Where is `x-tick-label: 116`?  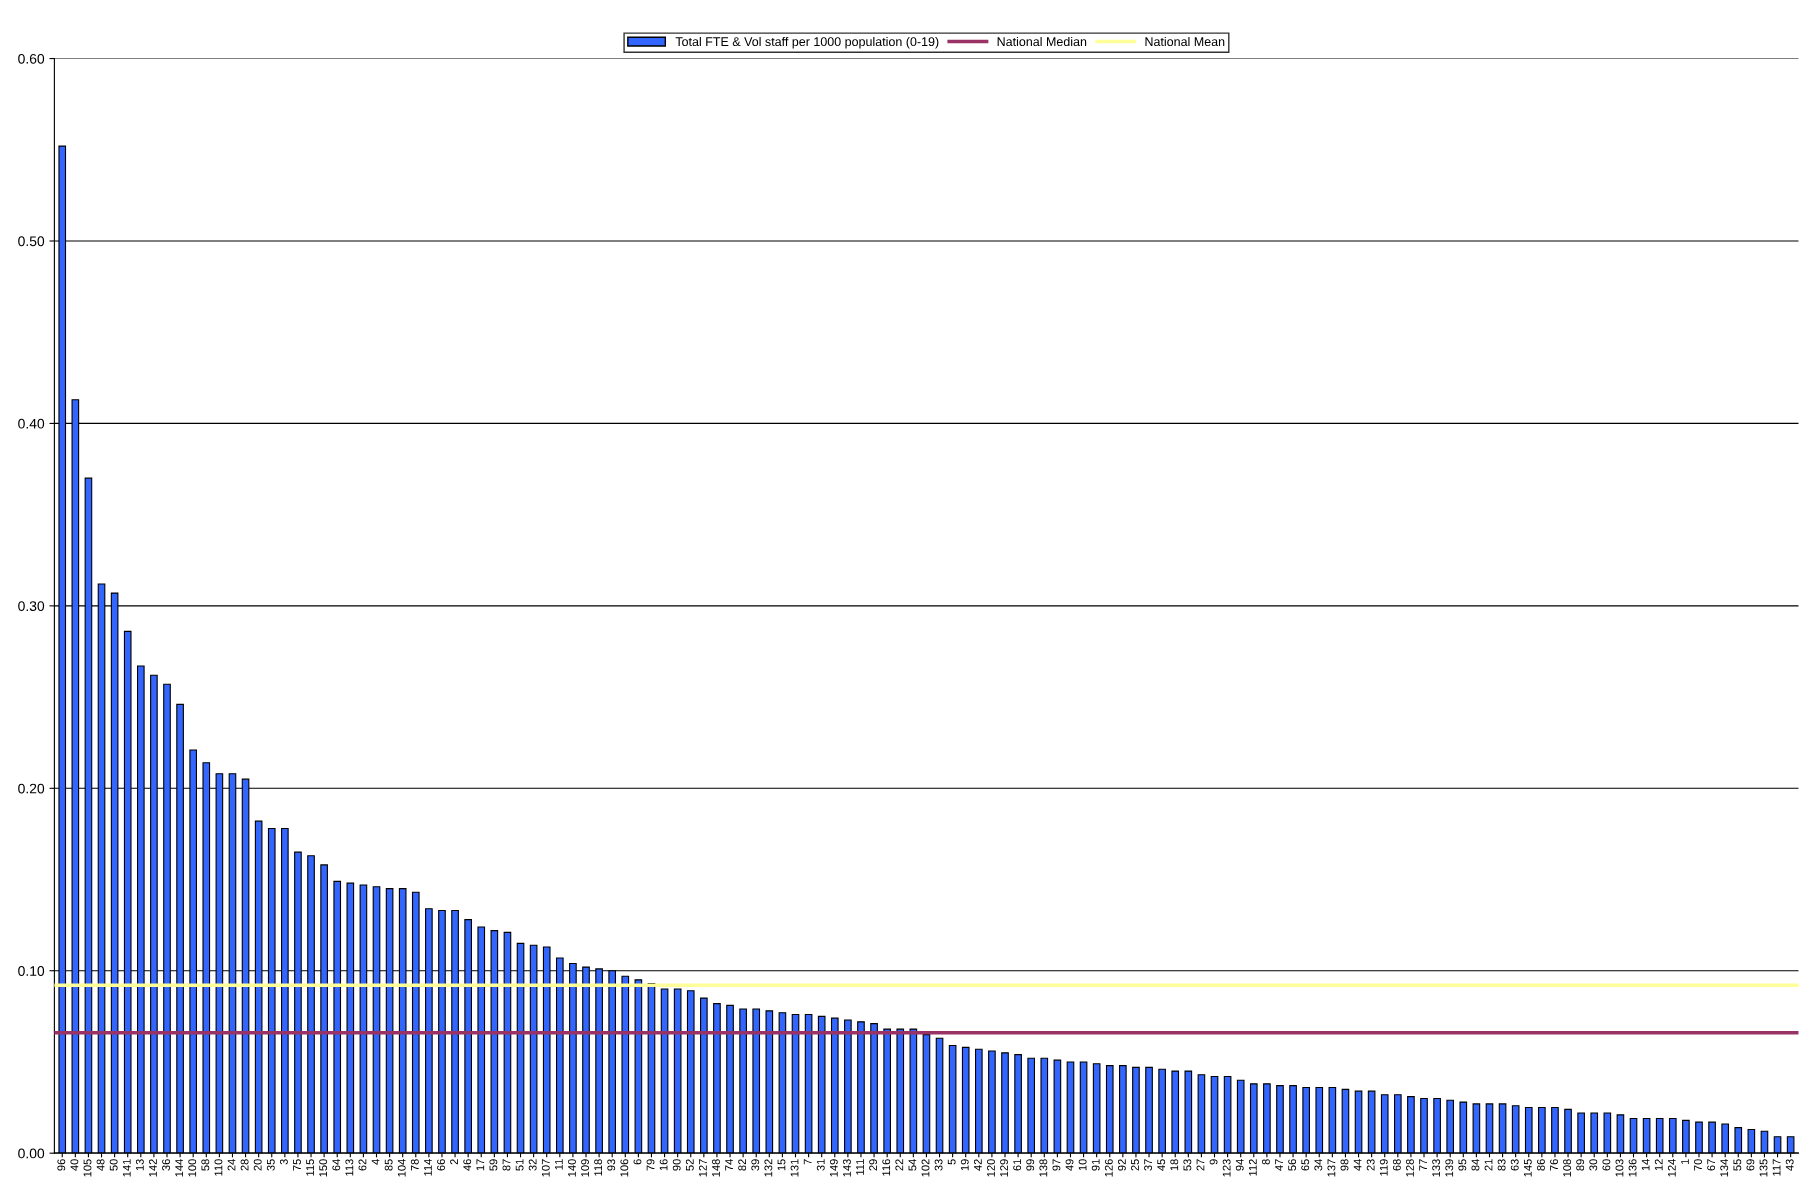 x-tick-label: 116 is located at coordinates (886, 1167).